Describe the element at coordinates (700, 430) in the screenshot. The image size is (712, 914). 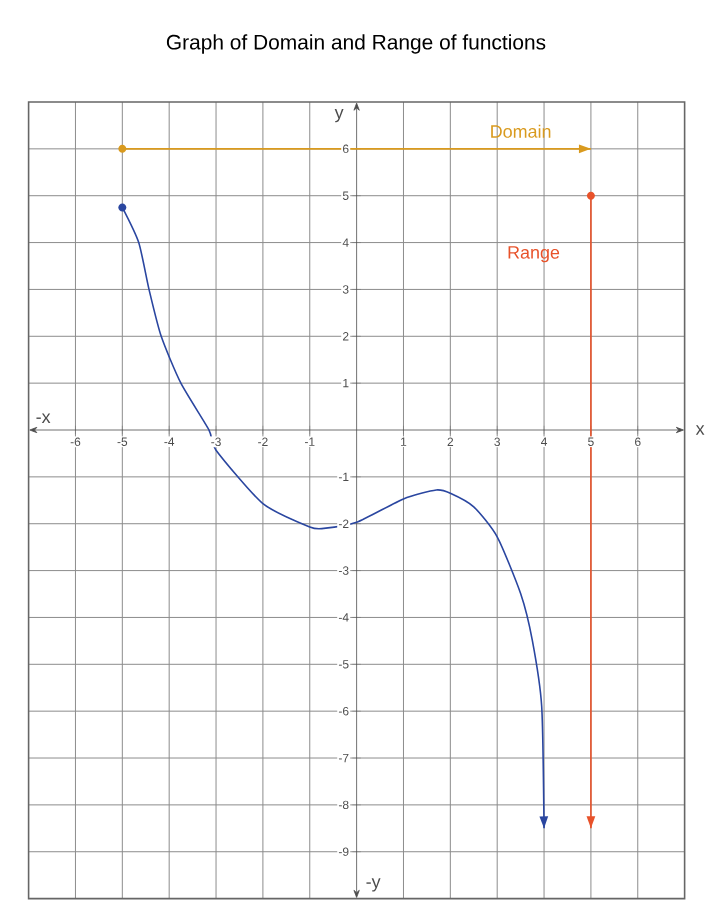
I see `x-axis-title: x` at that location.